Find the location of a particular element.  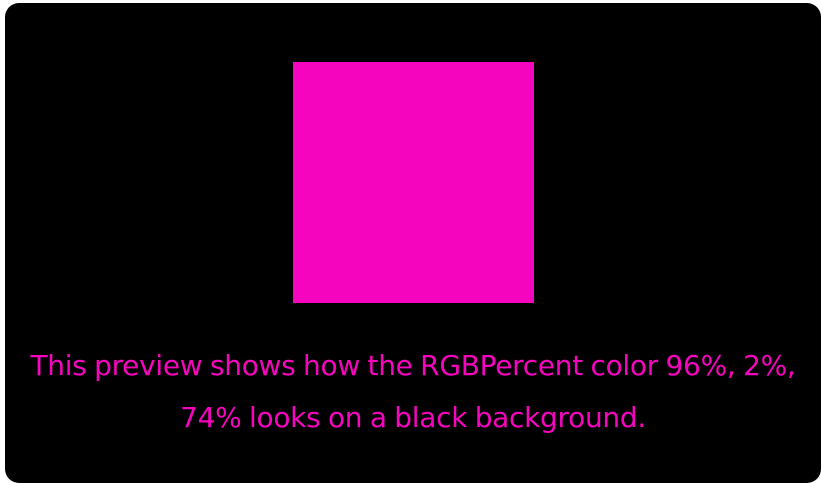

color-swatch is located at coordinates (413, 182).